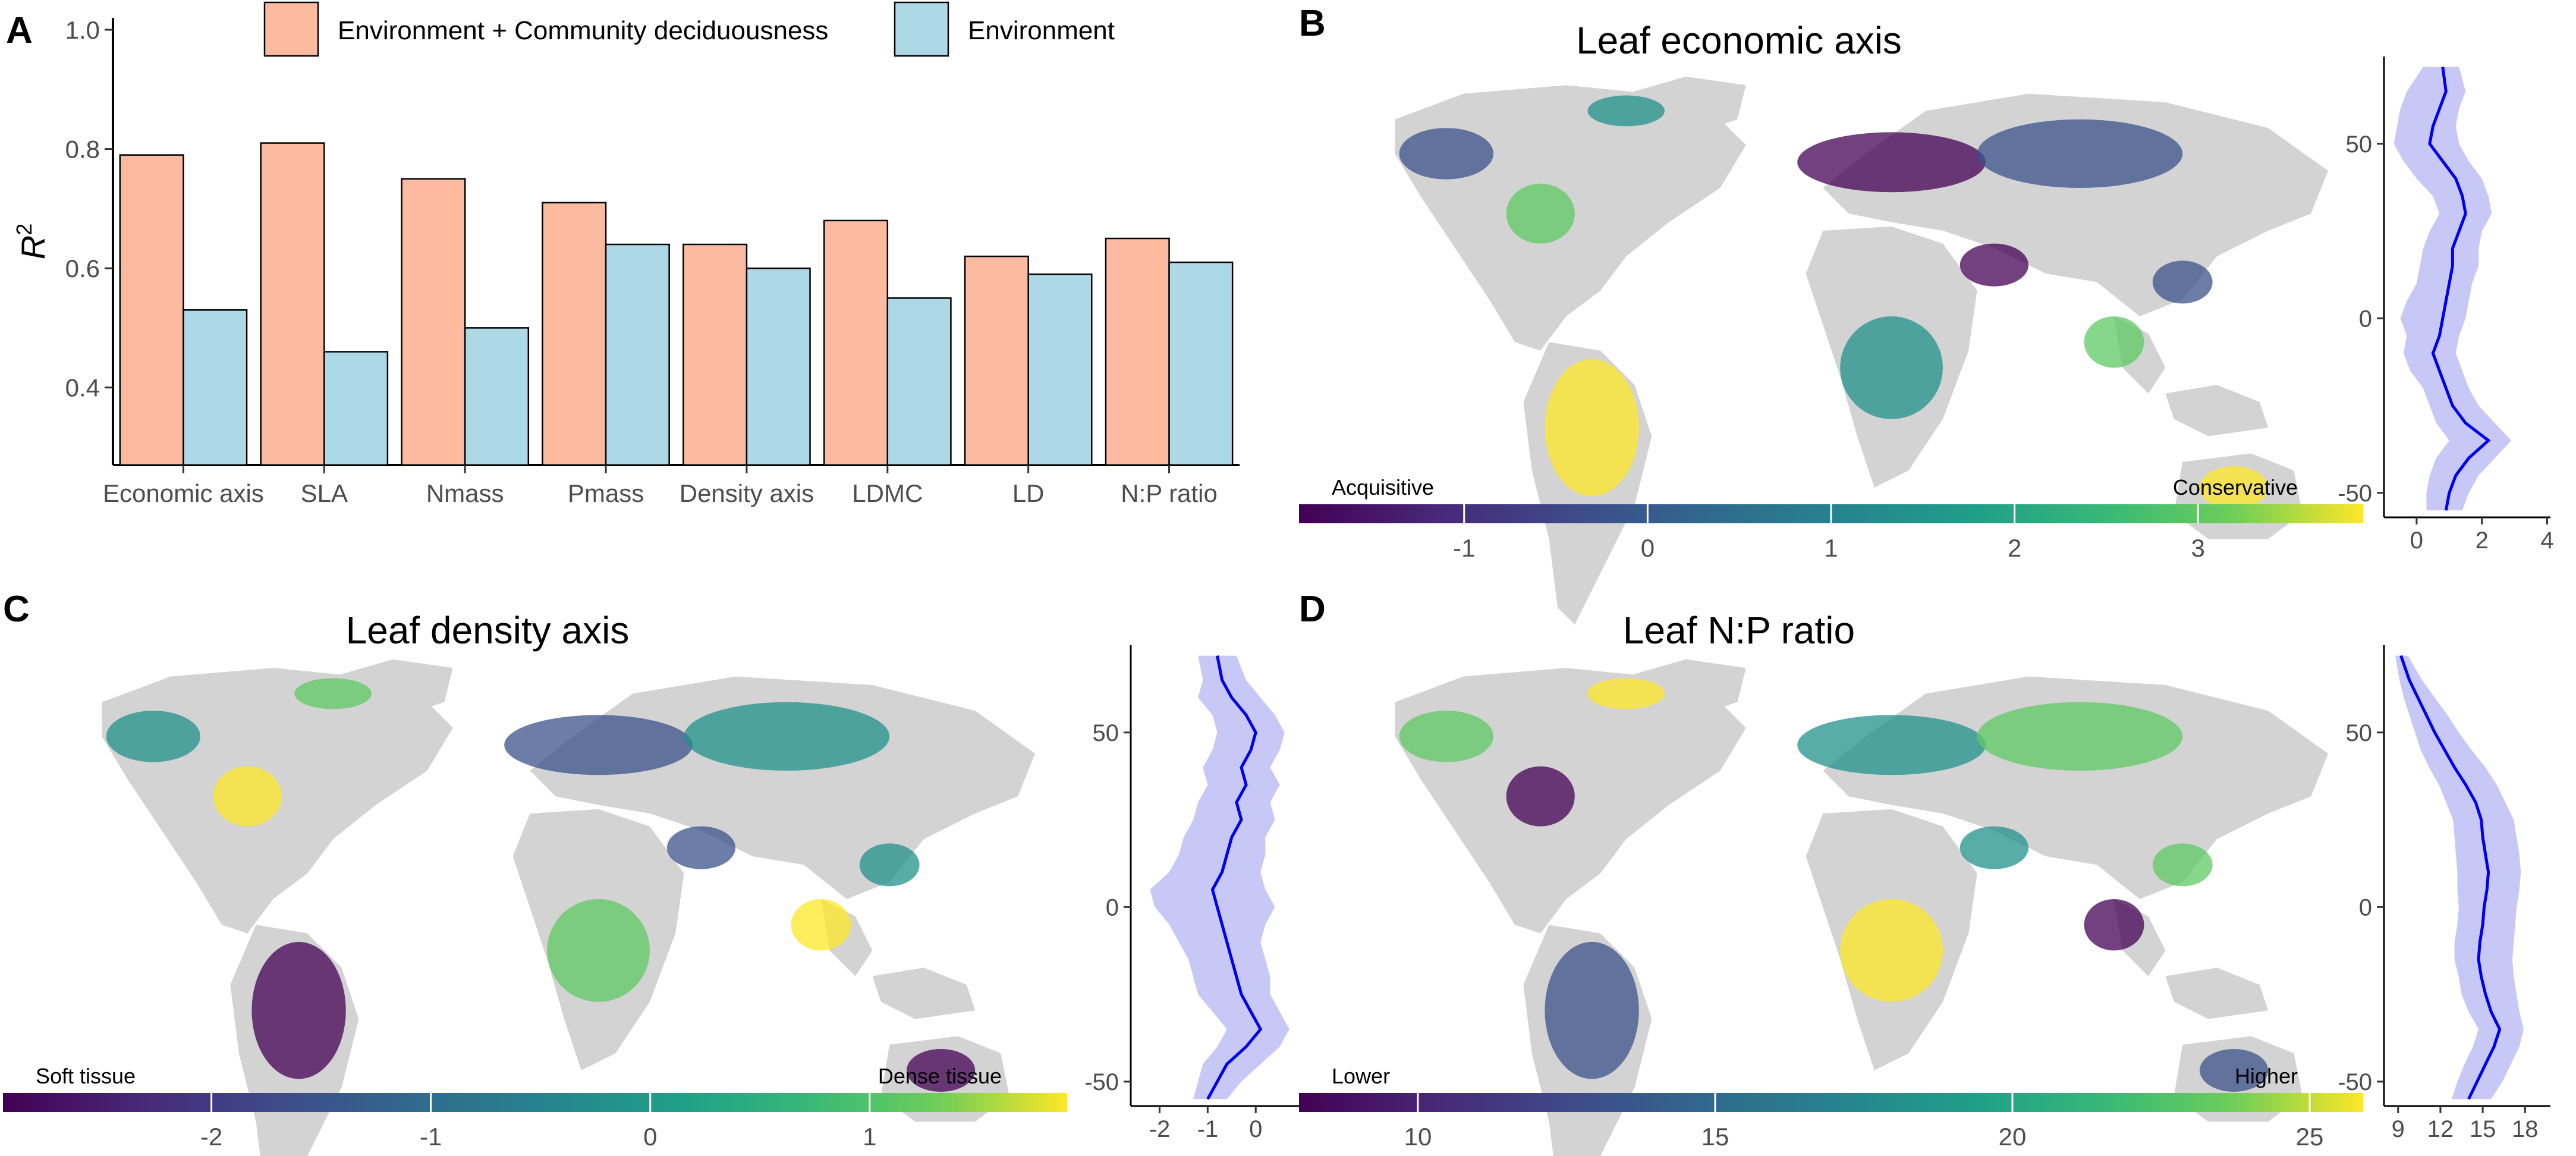 This screenshot has height=1156, width=2576. I want to click on colorbar-low-label: Soft tissue, so click(86, 1076).